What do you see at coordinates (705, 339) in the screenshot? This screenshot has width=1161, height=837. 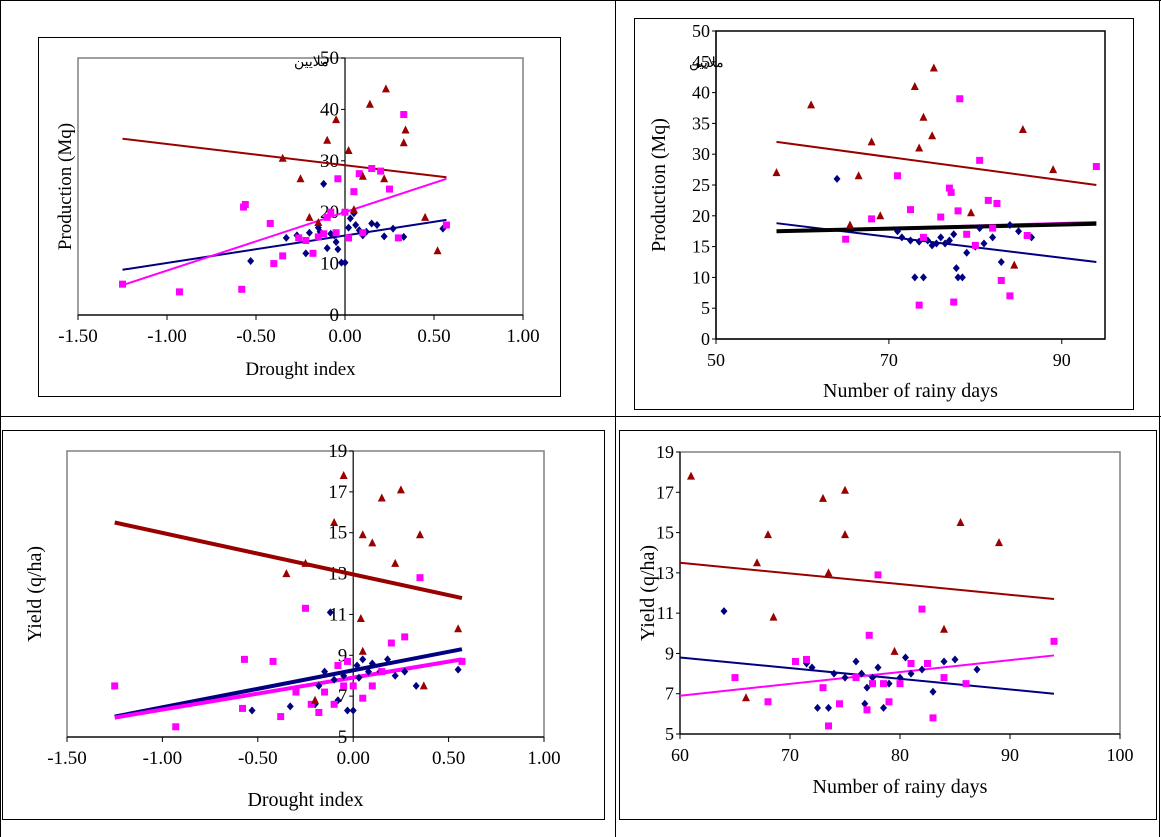 I see `y-tick-label: 0` at bounding box center [705, 339].